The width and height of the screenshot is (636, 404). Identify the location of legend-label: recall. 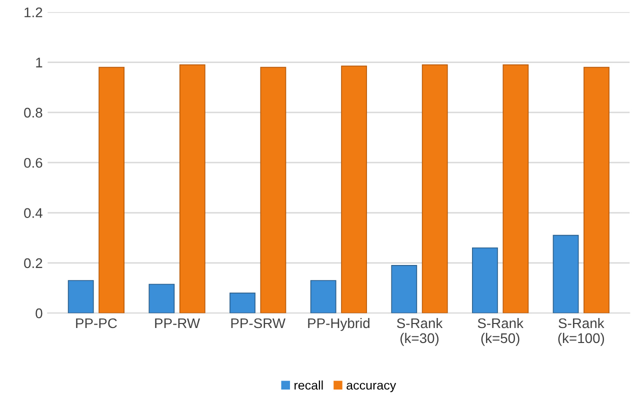
(308, 385).